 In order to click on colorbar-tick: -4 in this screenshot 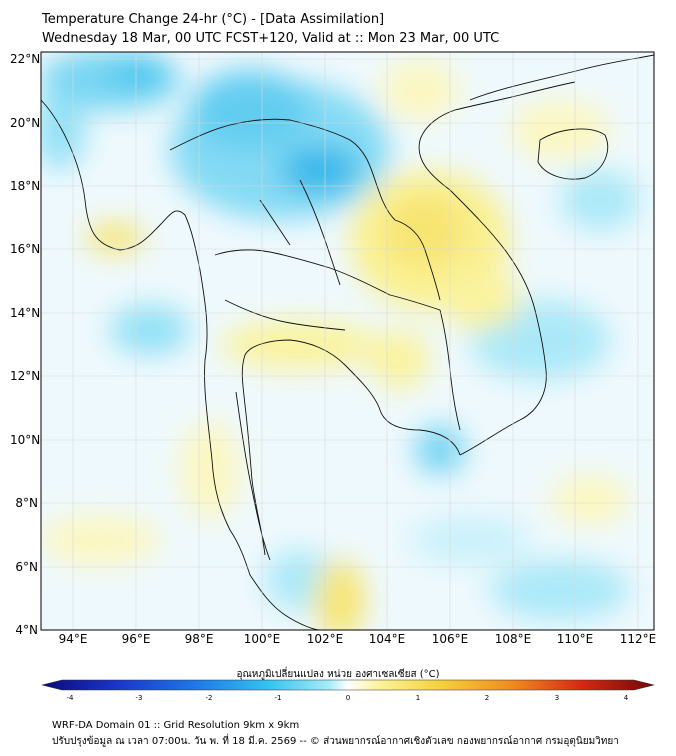, I will do `click(70, 698)`.